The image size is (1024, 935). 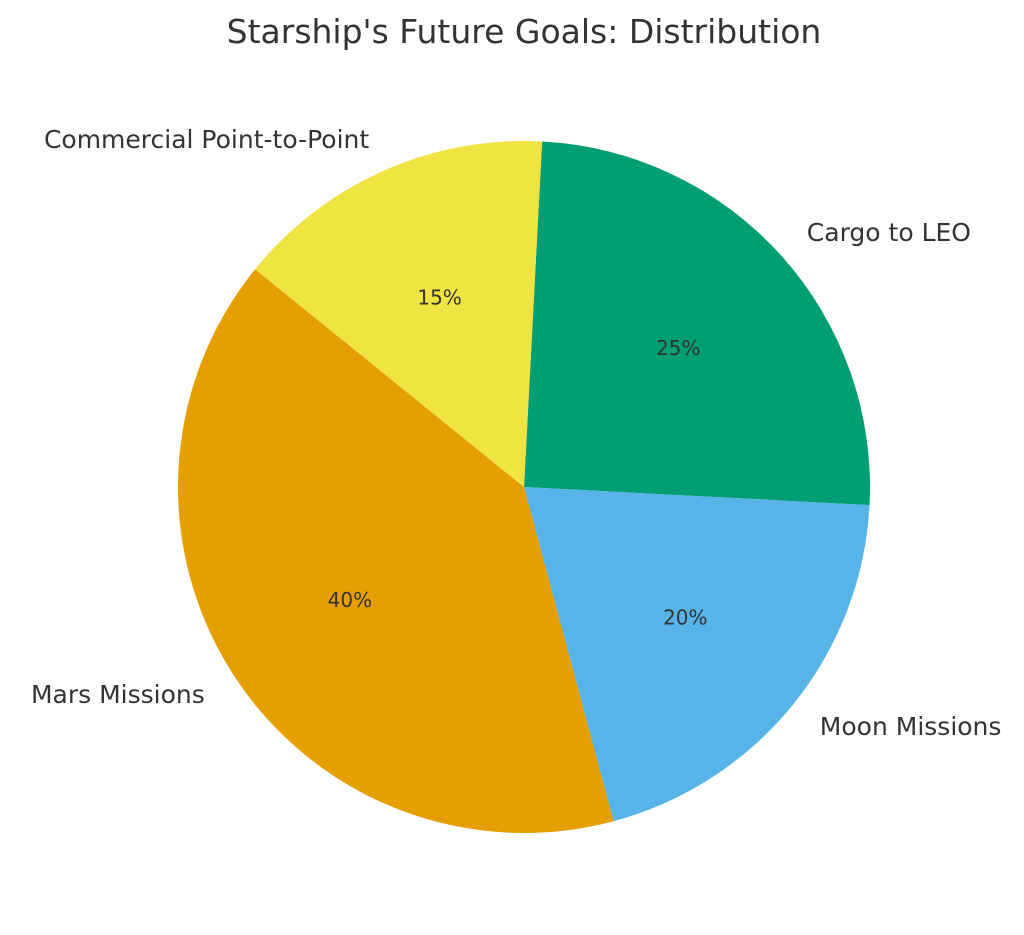 I want to click on slice-percent-cargo-to-leo: 25%, so click(x=678, y=348).